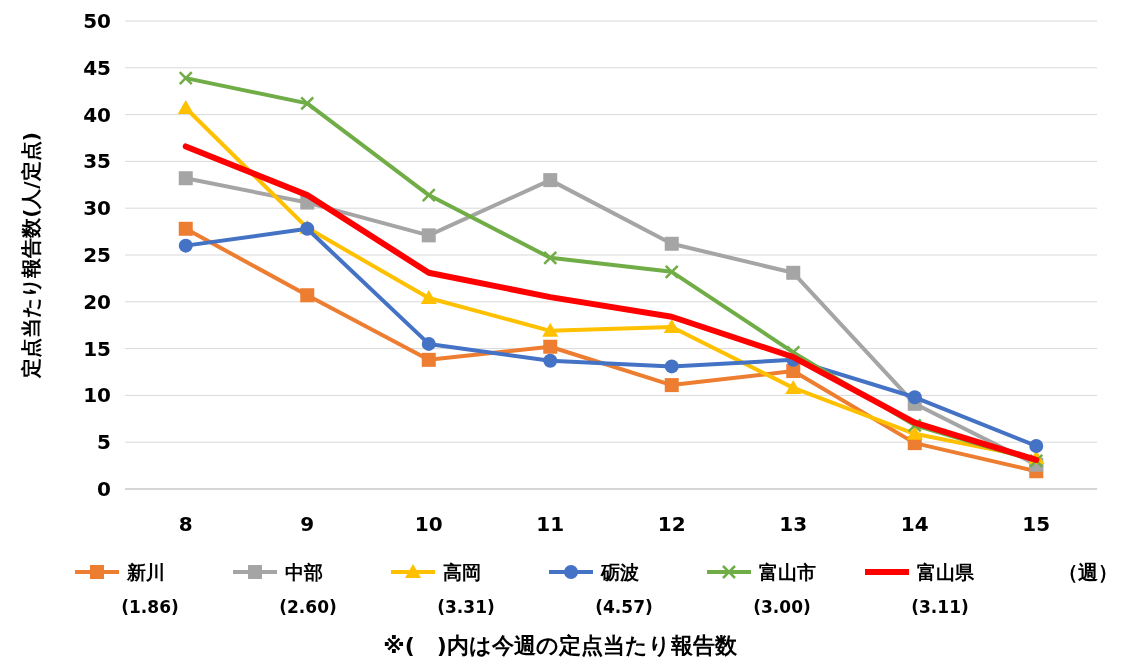 The image size is (1122, 663). Describe the element at coordinates (1088, 572) in the screenshot. I see `x-axis-title: （週）` at that location.